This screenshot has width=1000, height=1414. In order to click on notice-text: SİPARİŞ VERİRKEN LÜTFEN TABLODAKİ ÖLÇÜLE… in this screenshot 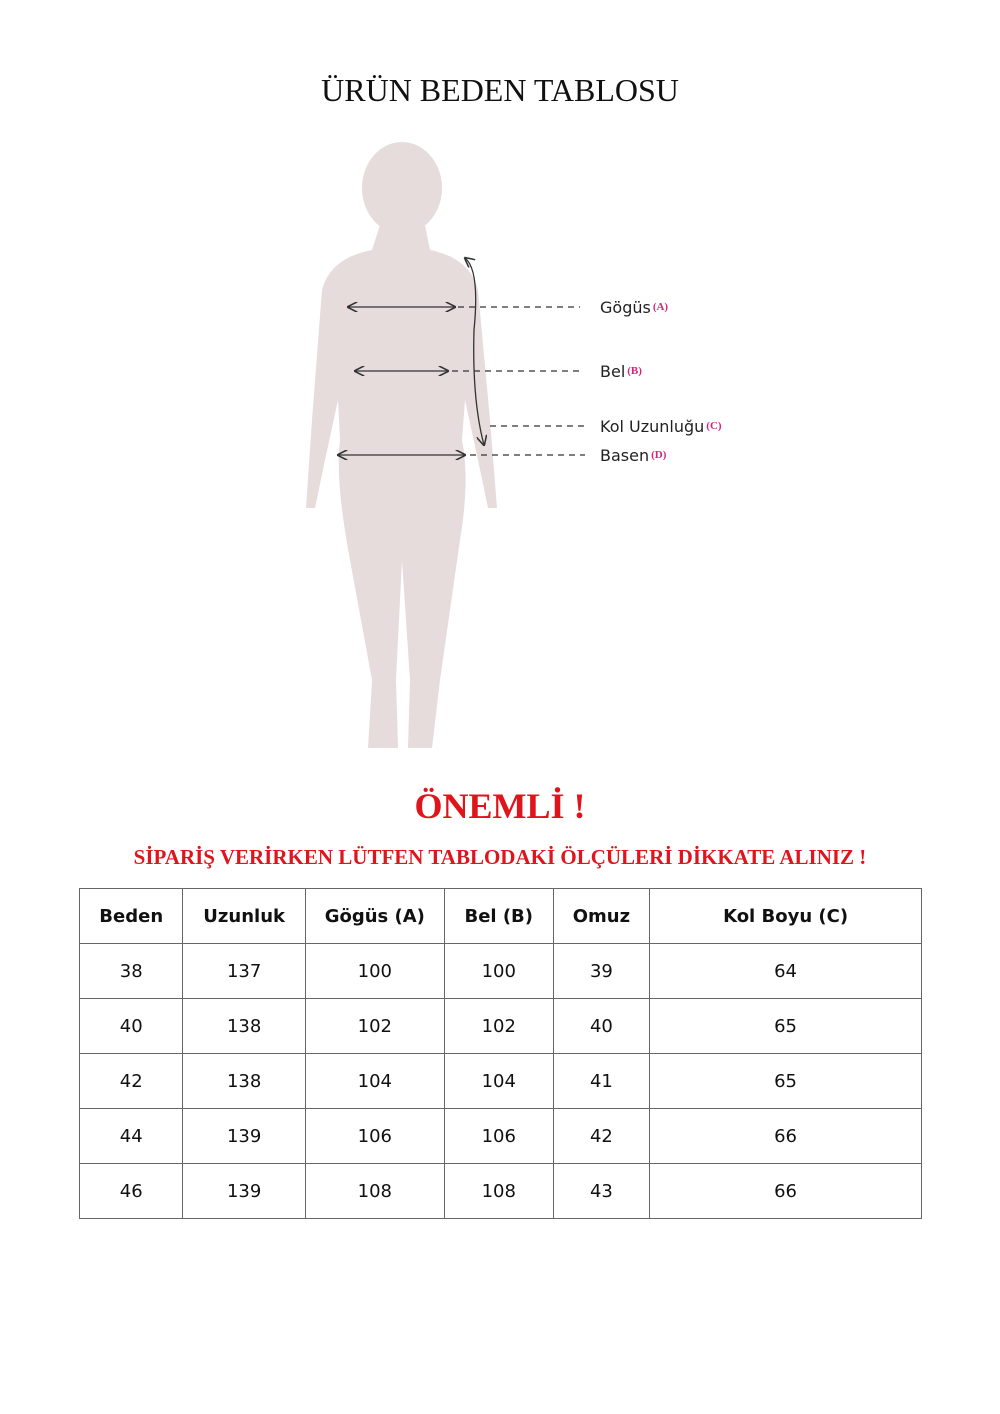, I will do `click(500, 857)`.